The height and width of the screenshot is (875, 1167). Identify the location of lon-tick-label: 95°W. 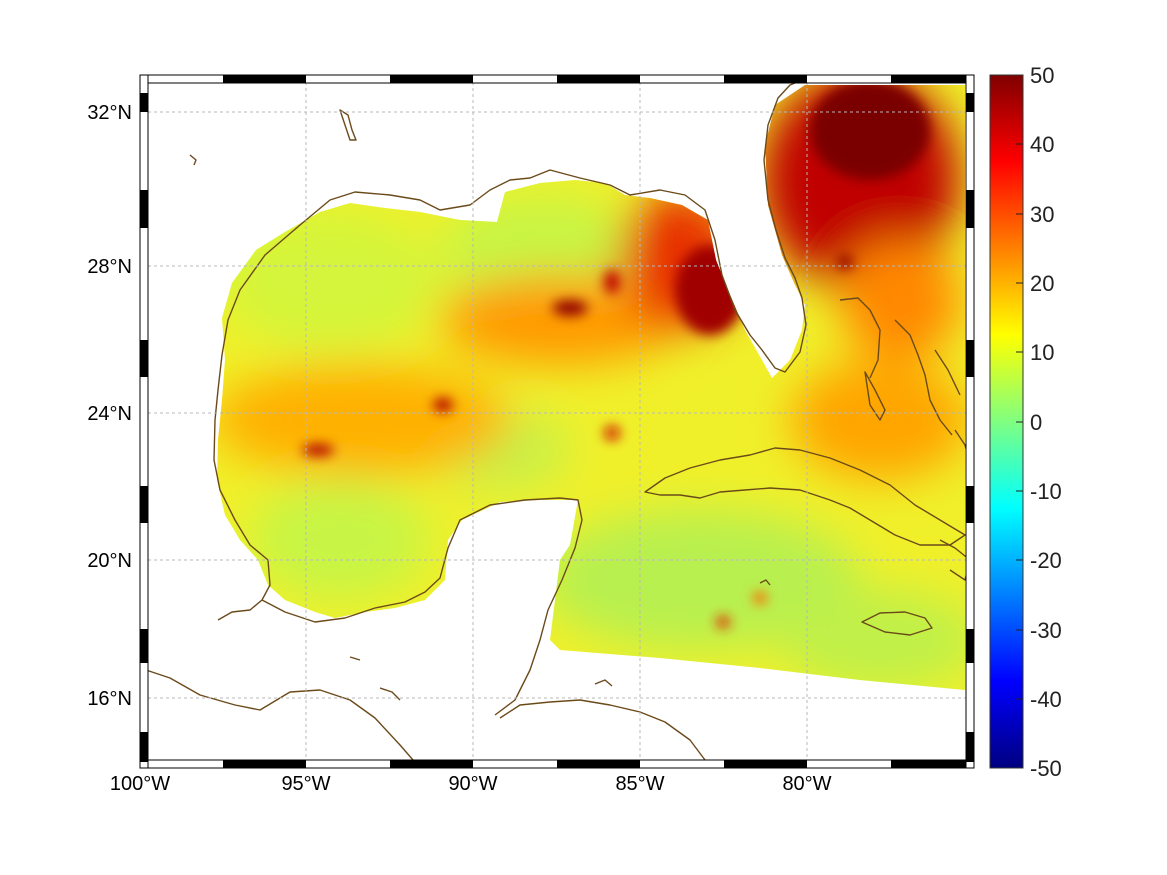
(305, 784).